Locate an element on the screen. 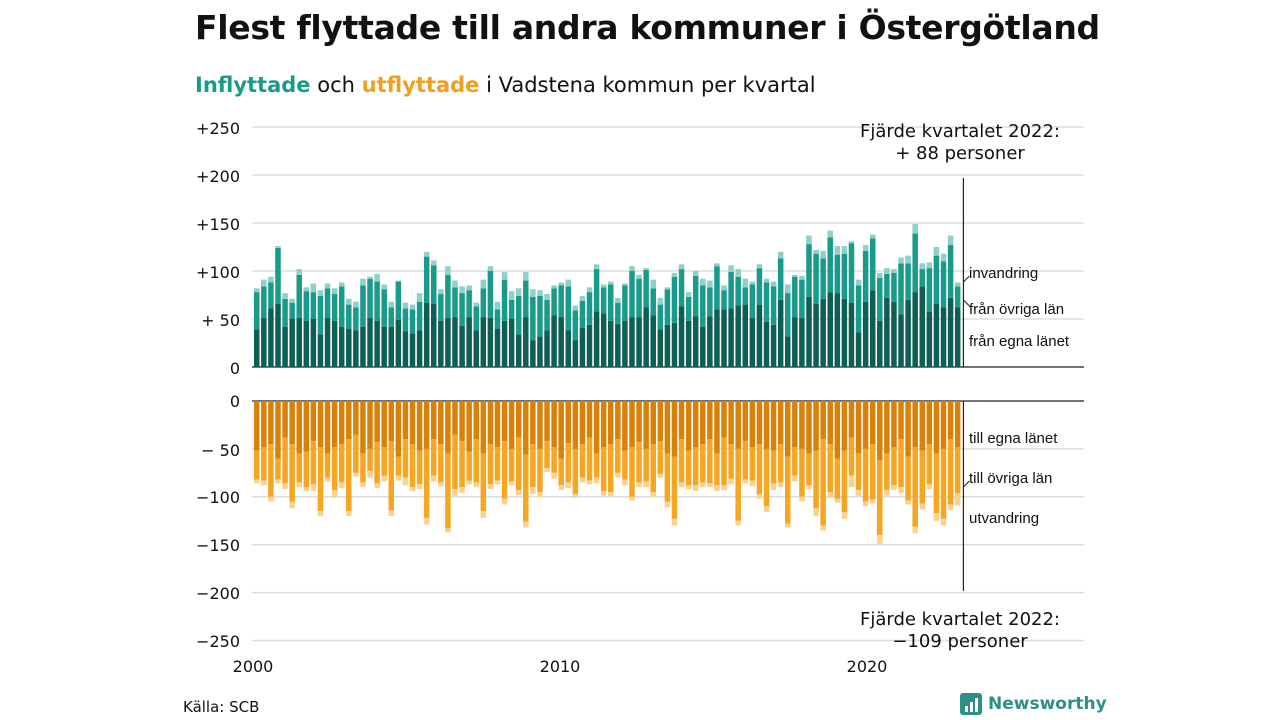  subtitle-utflyttade: utflyttade is located at coordinates (420, 85).